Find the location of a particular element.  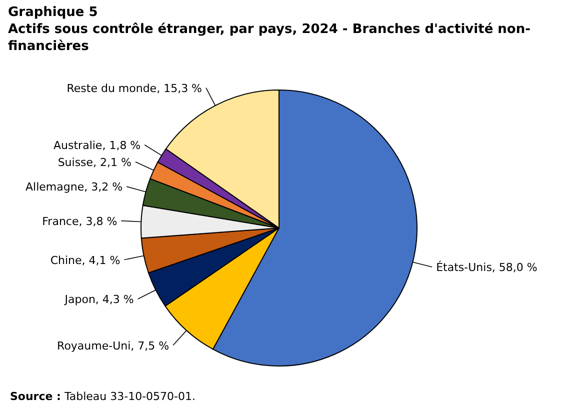

slice-label: Chine, 4,1 % is located at coordinates (85, 260).